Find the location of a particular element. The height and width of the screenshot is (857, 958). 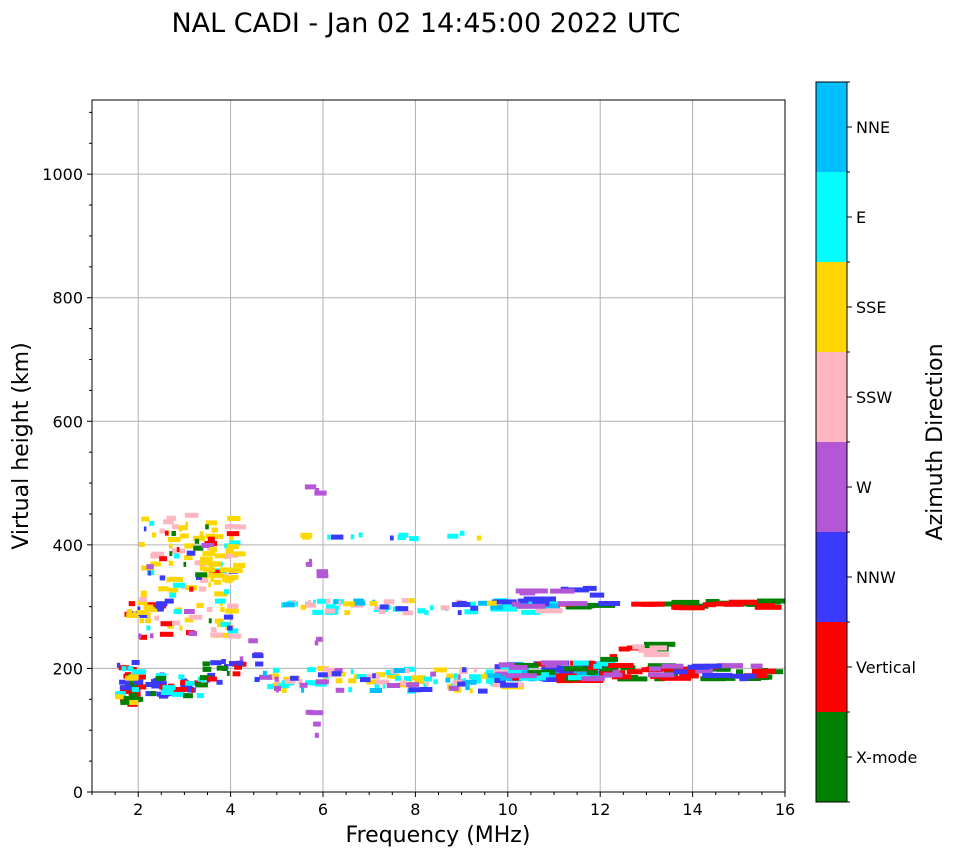

colorbar-tick-label: SSW is located at coordinates (874, 397).